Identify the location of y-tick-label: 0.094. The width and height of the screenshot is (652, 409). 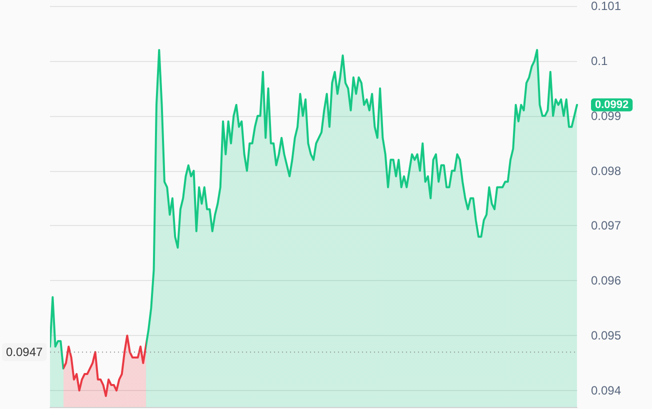
(606, 391).